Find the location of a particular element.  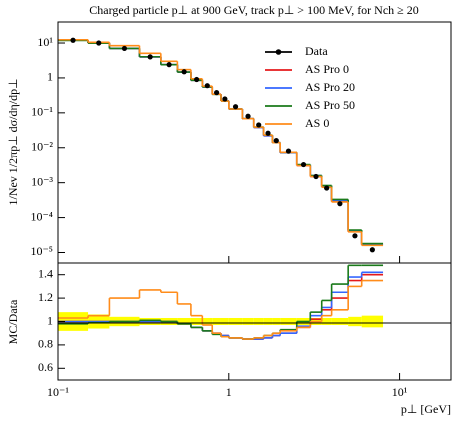

ratio-y-tick-label: 1.2 is located at coordinates (45, 297).